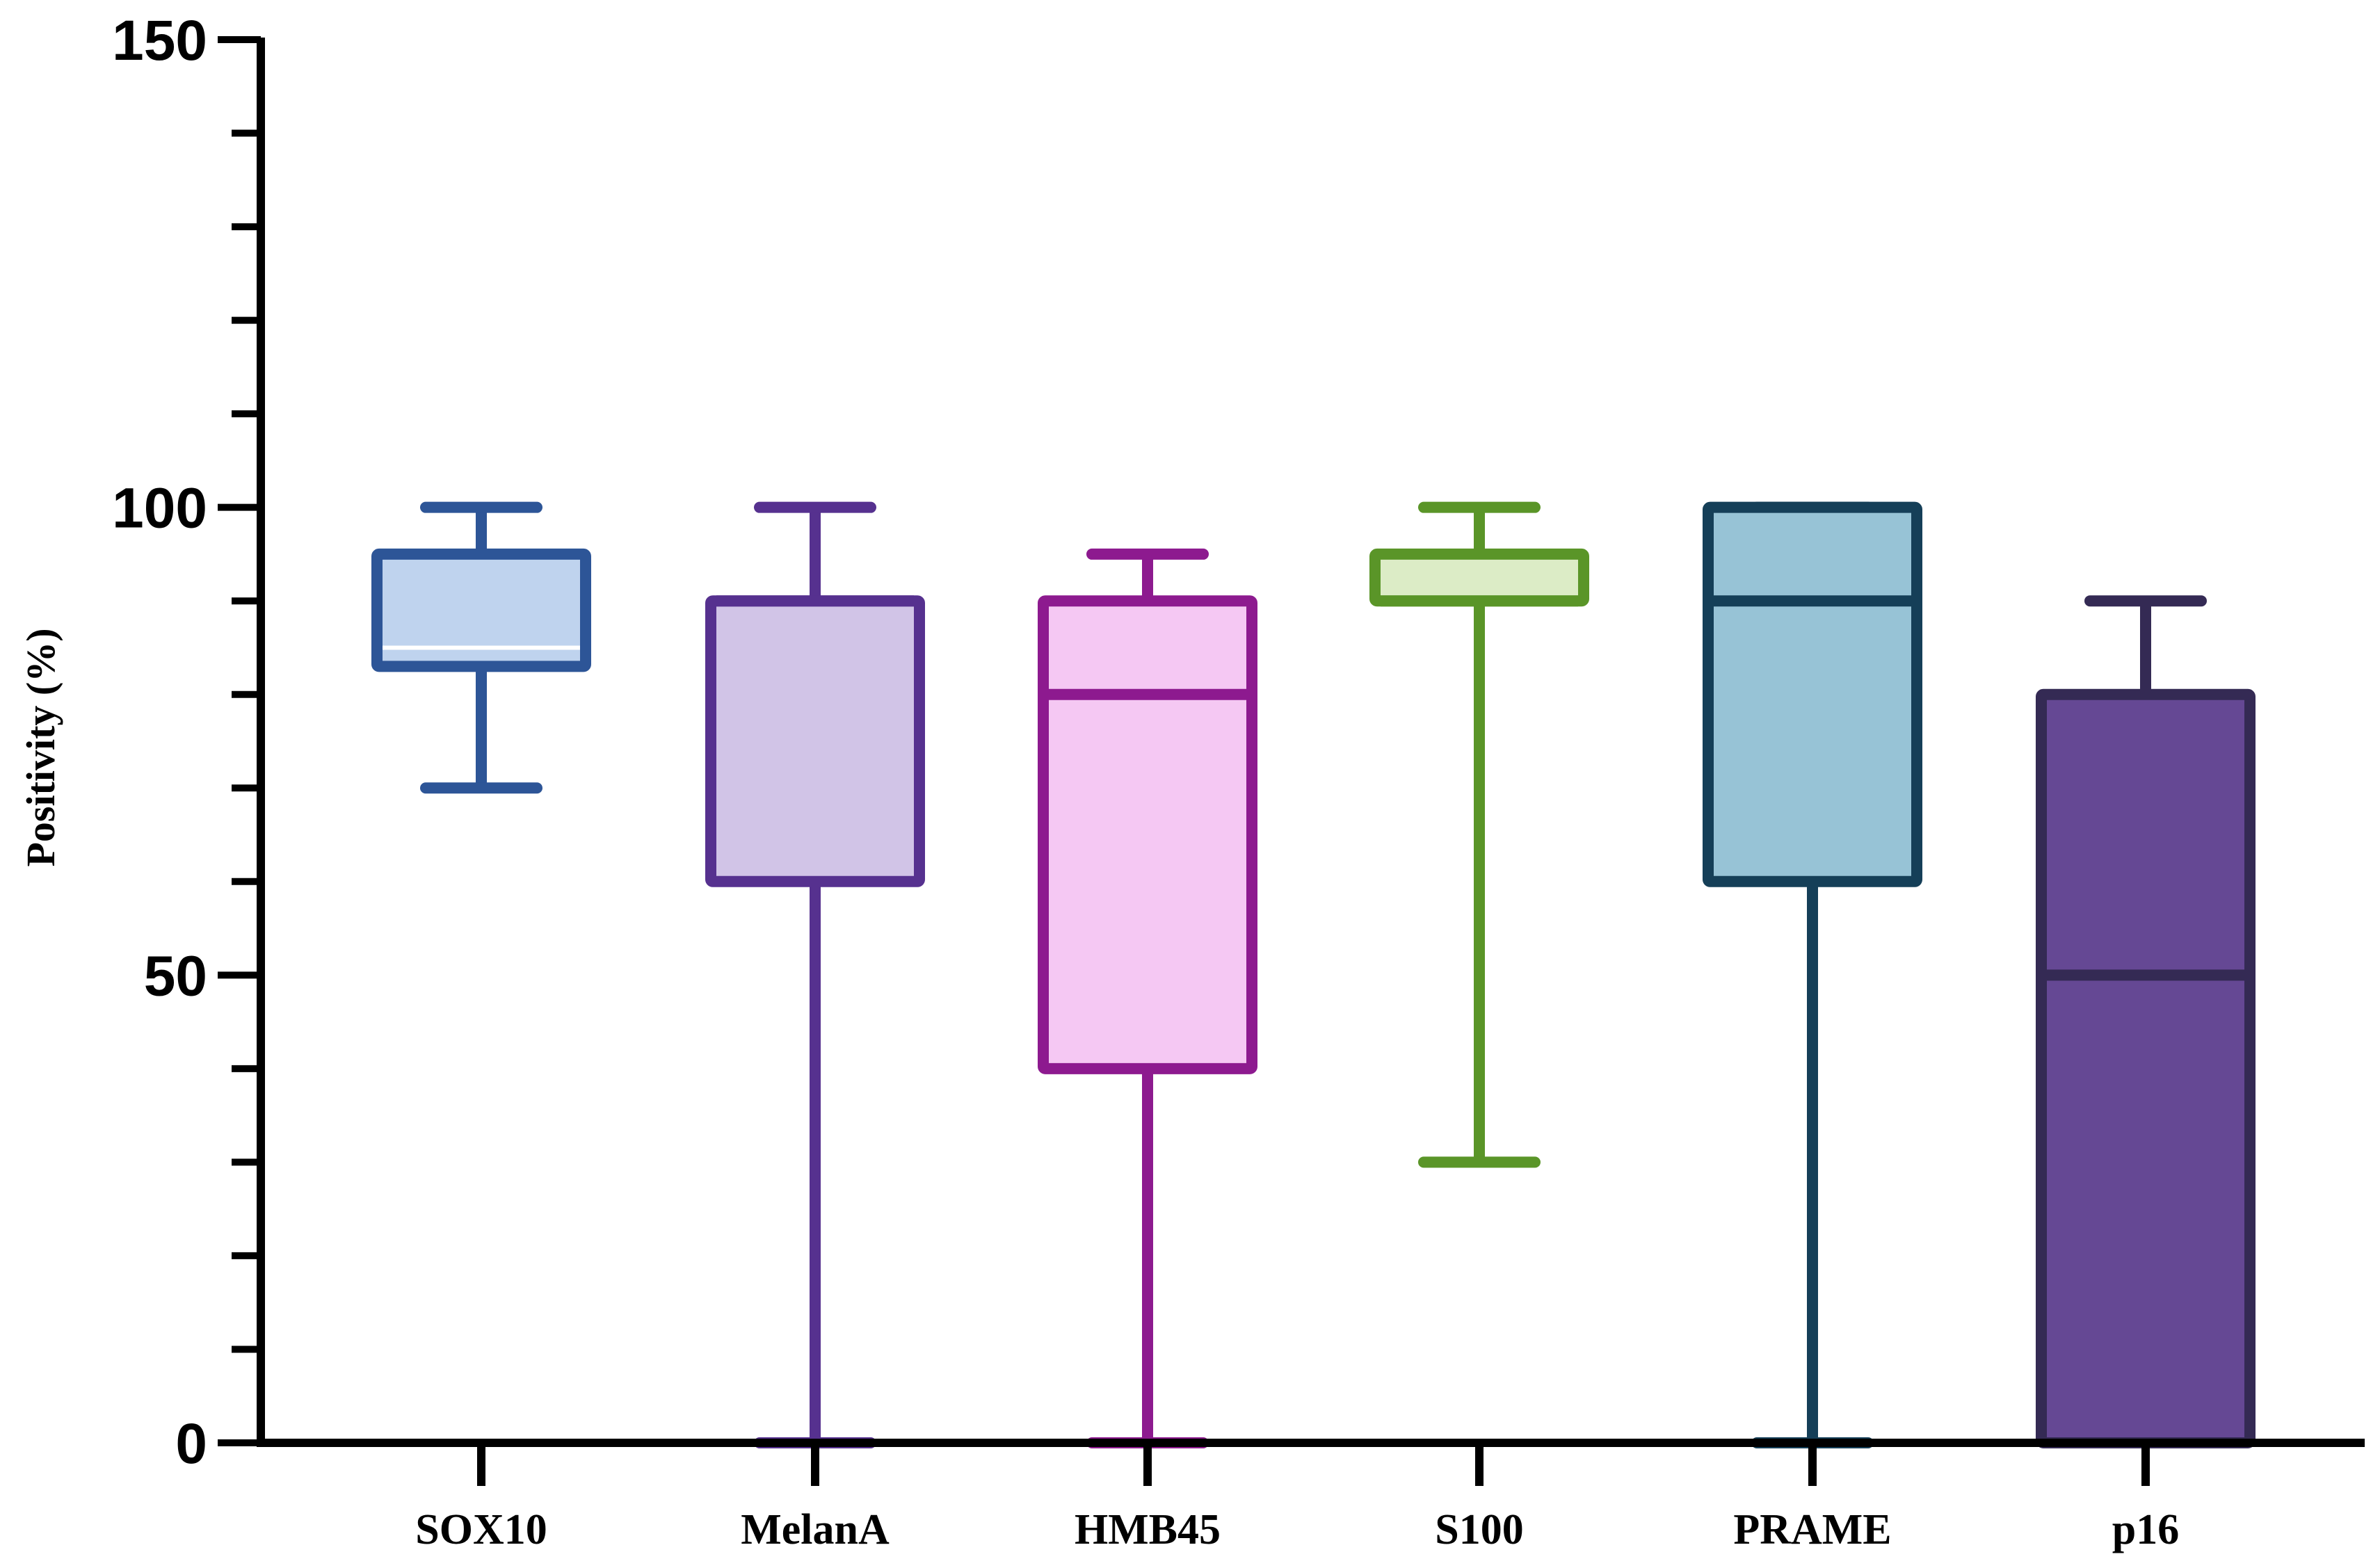 This screenshot has width=2380, height=1568. Describe the element at coordinates (1147, 834) in the screenshot. I see `box-iqr-hmb45` at that location.